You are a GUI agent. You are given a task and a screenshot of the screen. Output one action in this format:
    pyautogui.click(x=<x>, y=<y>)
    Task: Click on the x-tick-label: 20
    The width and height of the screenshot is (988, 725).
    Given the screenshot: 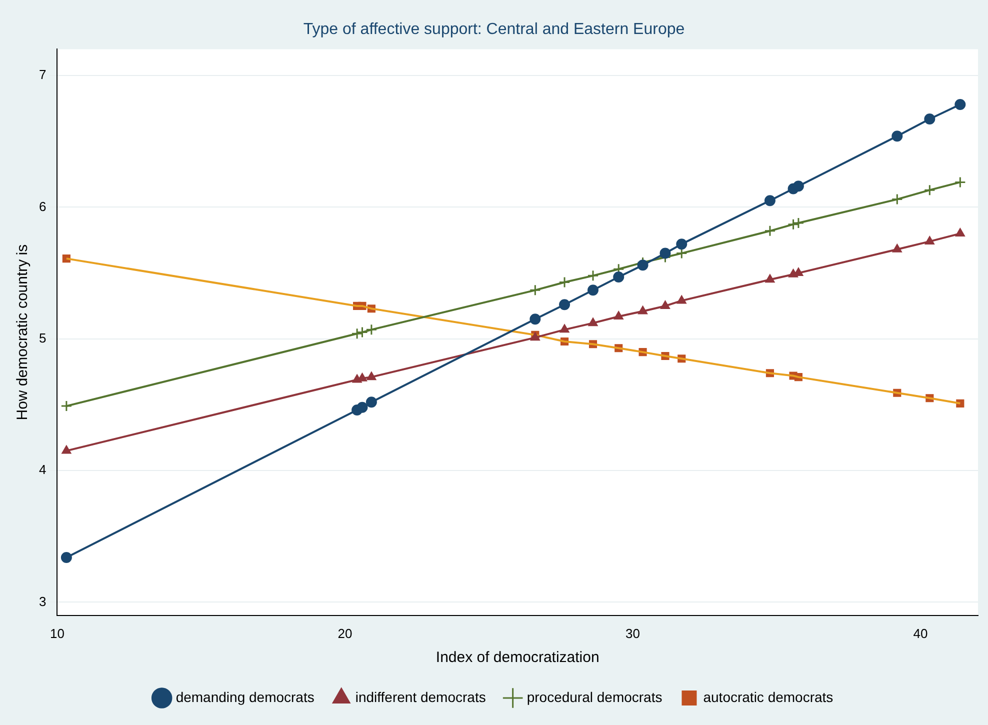 What is the action you would take?
    pyautogui.click(x=345, y=633)
    